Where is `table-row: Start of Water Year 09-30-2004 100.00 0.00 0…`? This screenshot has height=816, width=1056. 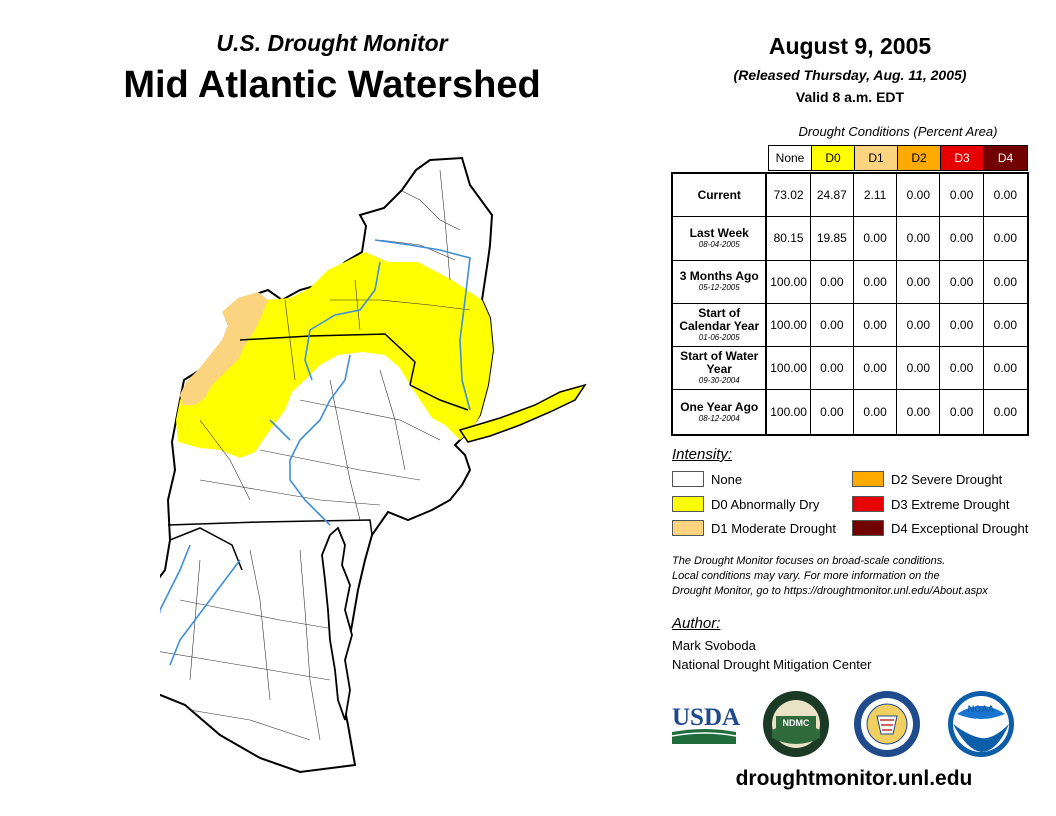
table-row: Start of Water Year 09-30-2004 100.00 0.00 0… is located at coordinates (850, 369).